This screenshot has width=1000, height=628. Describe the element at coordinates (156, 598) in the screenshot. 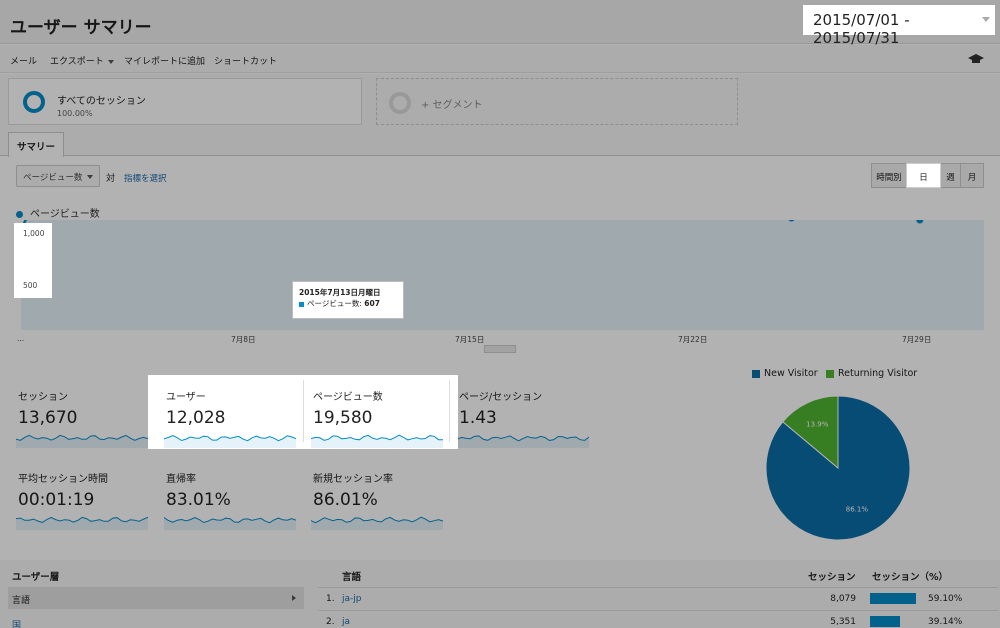

I see `dimension-language: 言語` at that location.